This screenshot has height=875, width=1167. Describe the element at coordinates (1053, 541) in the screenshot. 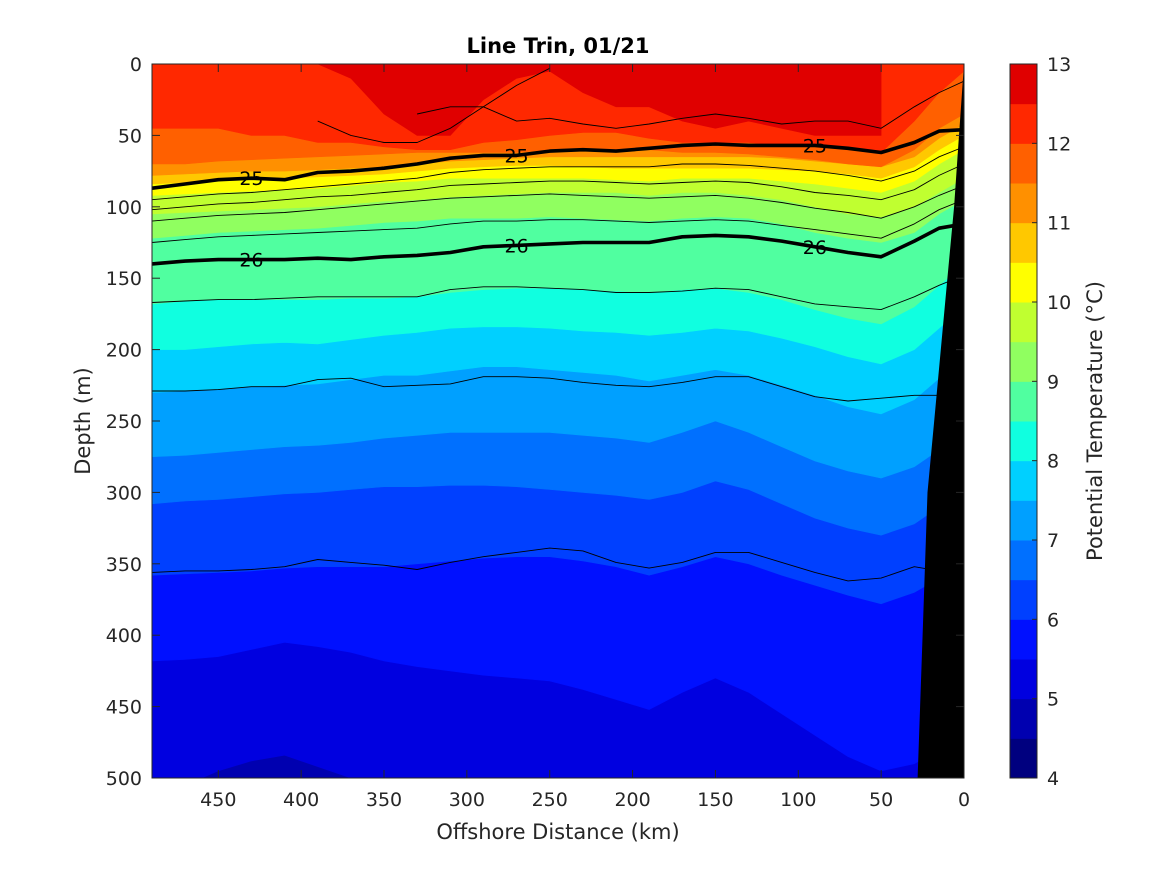

I see `colorbar-tick-label: 7` at that location.